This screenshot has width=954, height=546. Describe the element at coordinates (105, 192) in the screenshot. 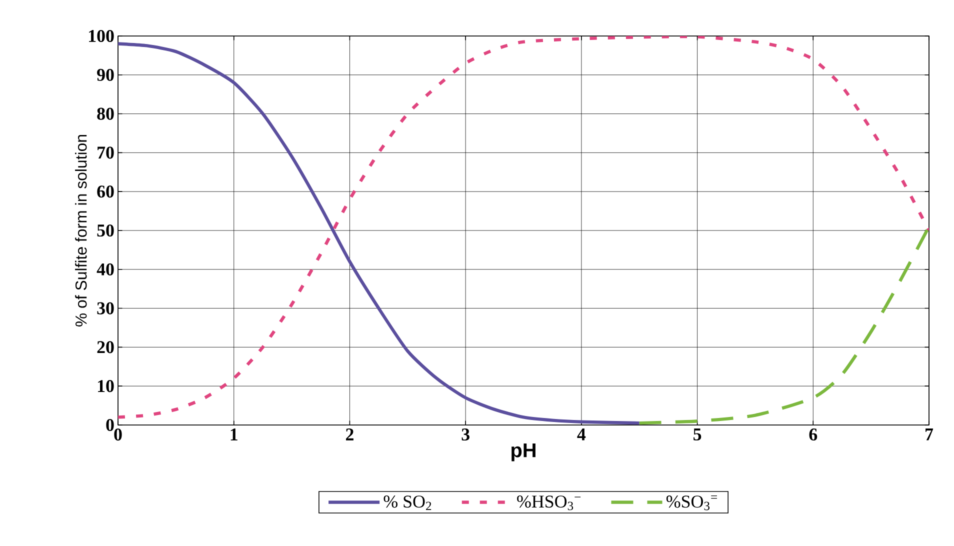

I see `y-tick-label: 60` at that location.